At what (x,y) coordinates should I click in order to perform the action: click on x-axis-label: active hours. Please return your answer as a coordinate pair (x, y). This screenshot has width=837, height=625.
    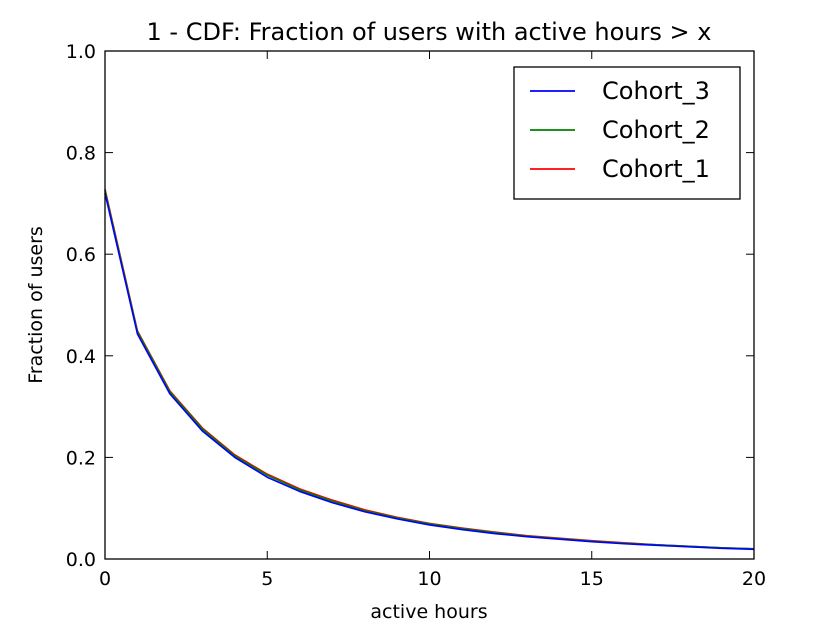
    Looking at the image, I should click on (428, 612).